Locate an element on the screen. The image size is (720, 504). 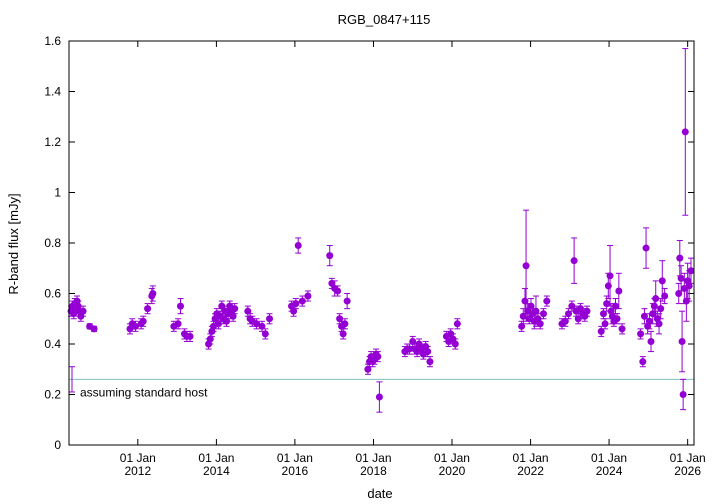
host-level: assuming standard host is located at coordinates (381, 382).